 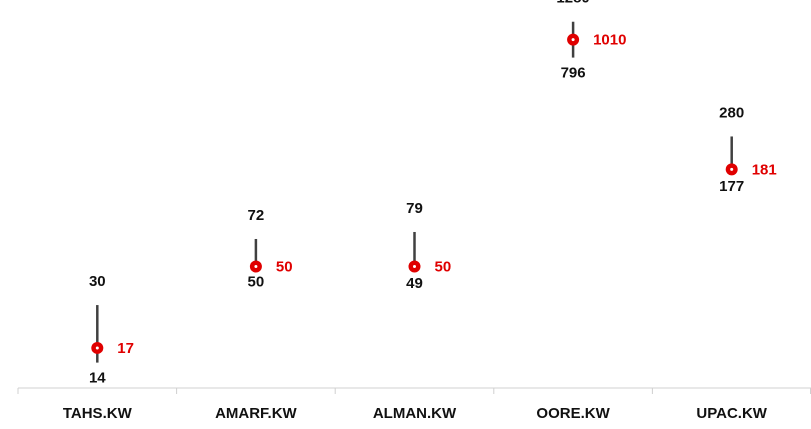 I want to click on x-tick-label: OORE.KW, so click(x=573, y=413).